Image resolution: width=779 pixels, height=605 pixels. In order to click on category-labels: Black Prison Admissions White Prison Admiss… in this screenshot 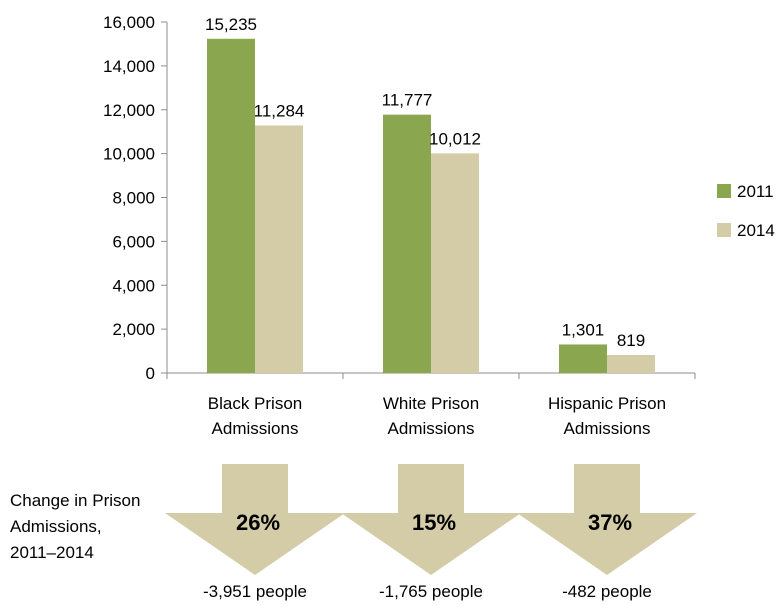, I will do `click(437, 416)`.